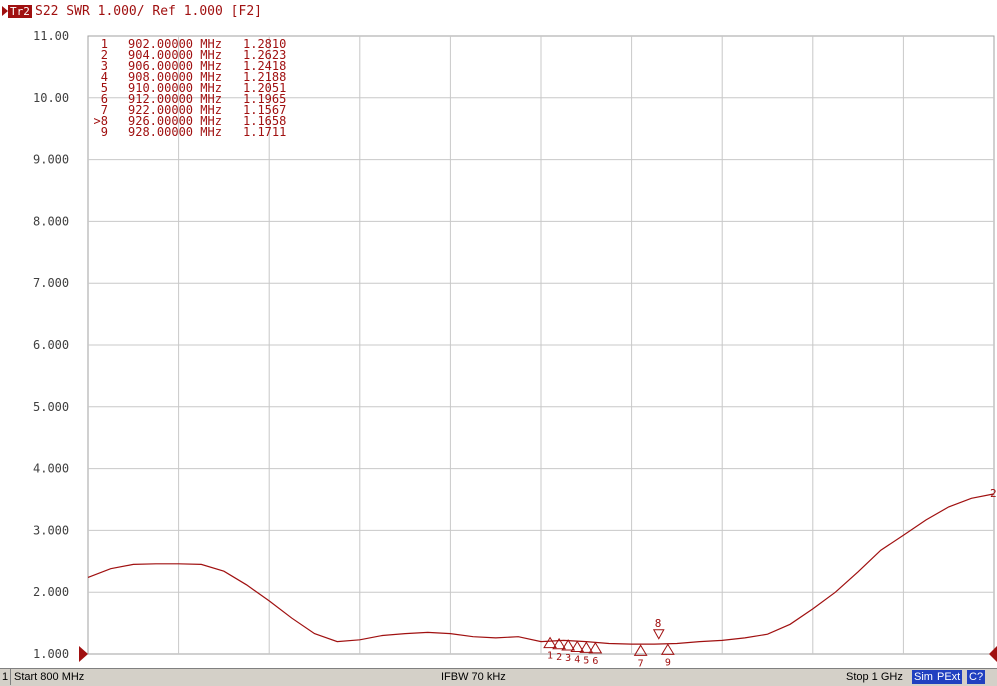  What do you see at coordinates (104, 99) in the screenshot?
I see `marker-table-id: 6` at bounding box center [104, 99].